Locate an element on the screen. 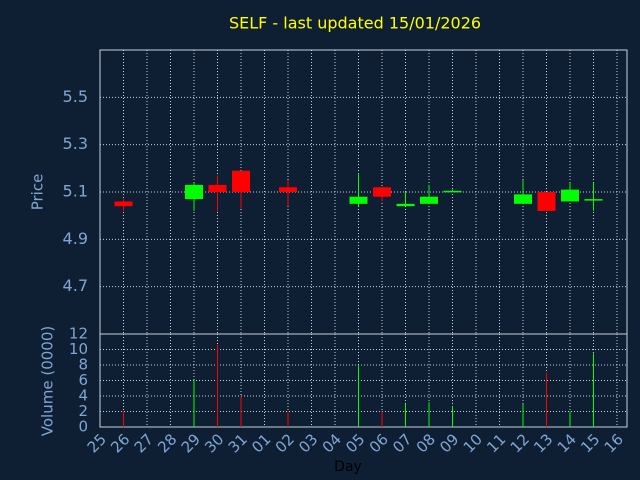  x-tick-label: 03 is located at coordinates (308, 443).